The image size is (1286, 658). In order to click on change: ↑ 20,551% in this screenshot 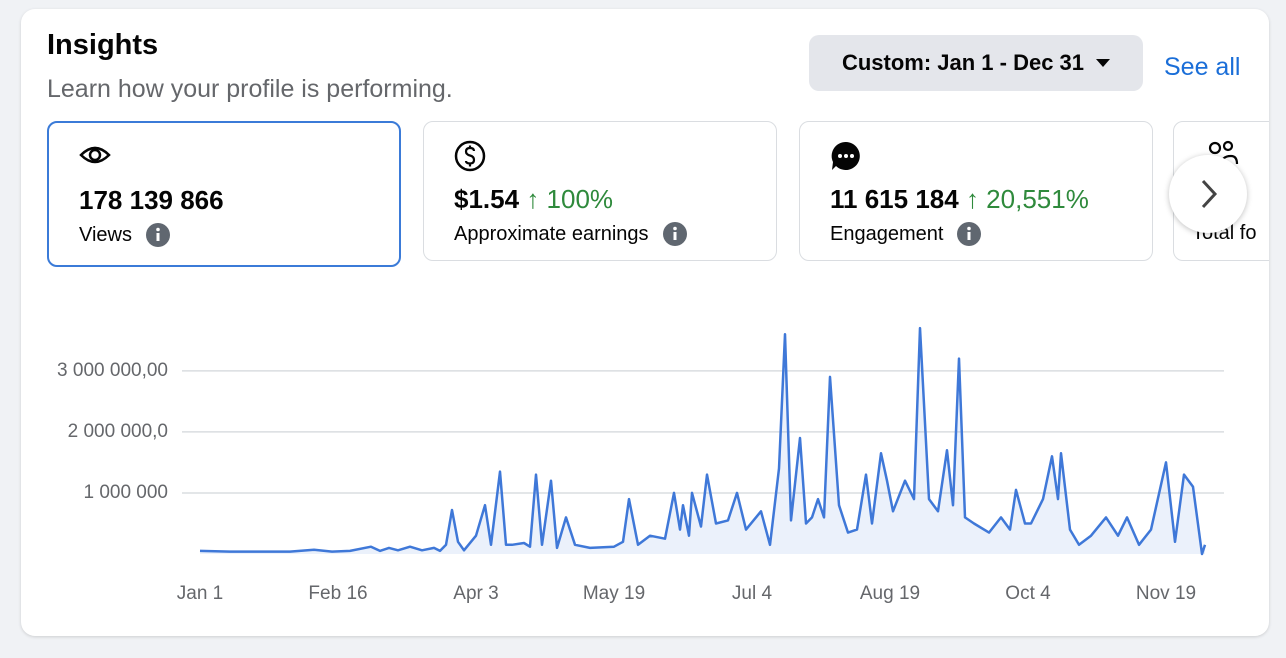, I will do `click(1027, 199)`.